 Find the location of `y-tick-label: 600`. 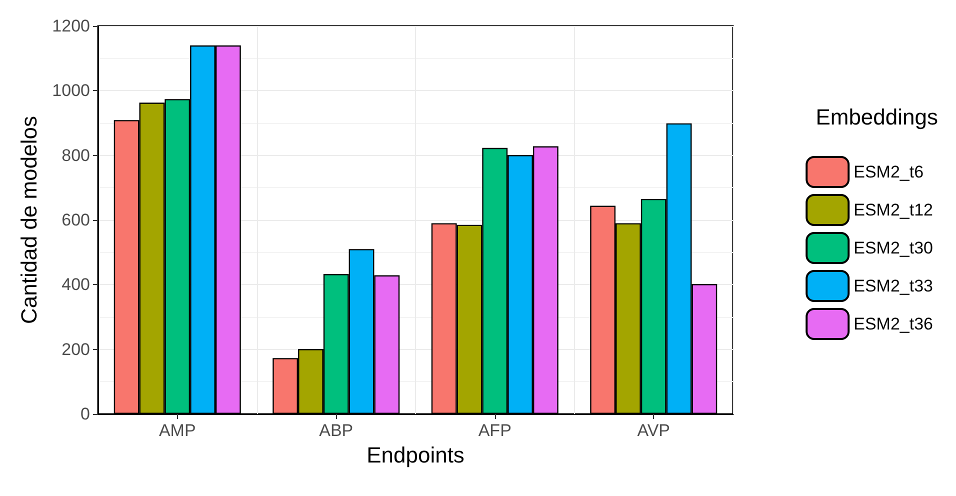

y-tick-label: 600 is located at coordinates (76, 220).